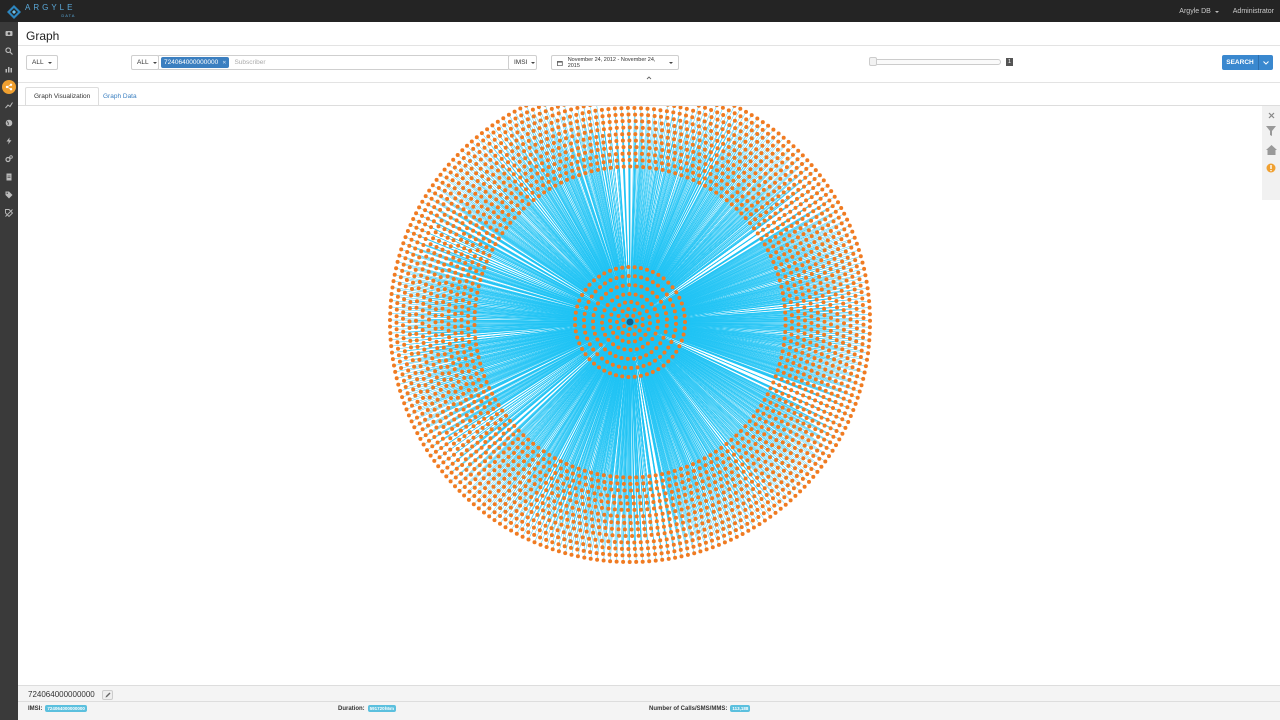 The height and width of the screenshot is (720, 1280). What do you see at coordinates (9, 69) in the screenshot?
I see `bar-chart-icon` at bounding box center [9, 69].